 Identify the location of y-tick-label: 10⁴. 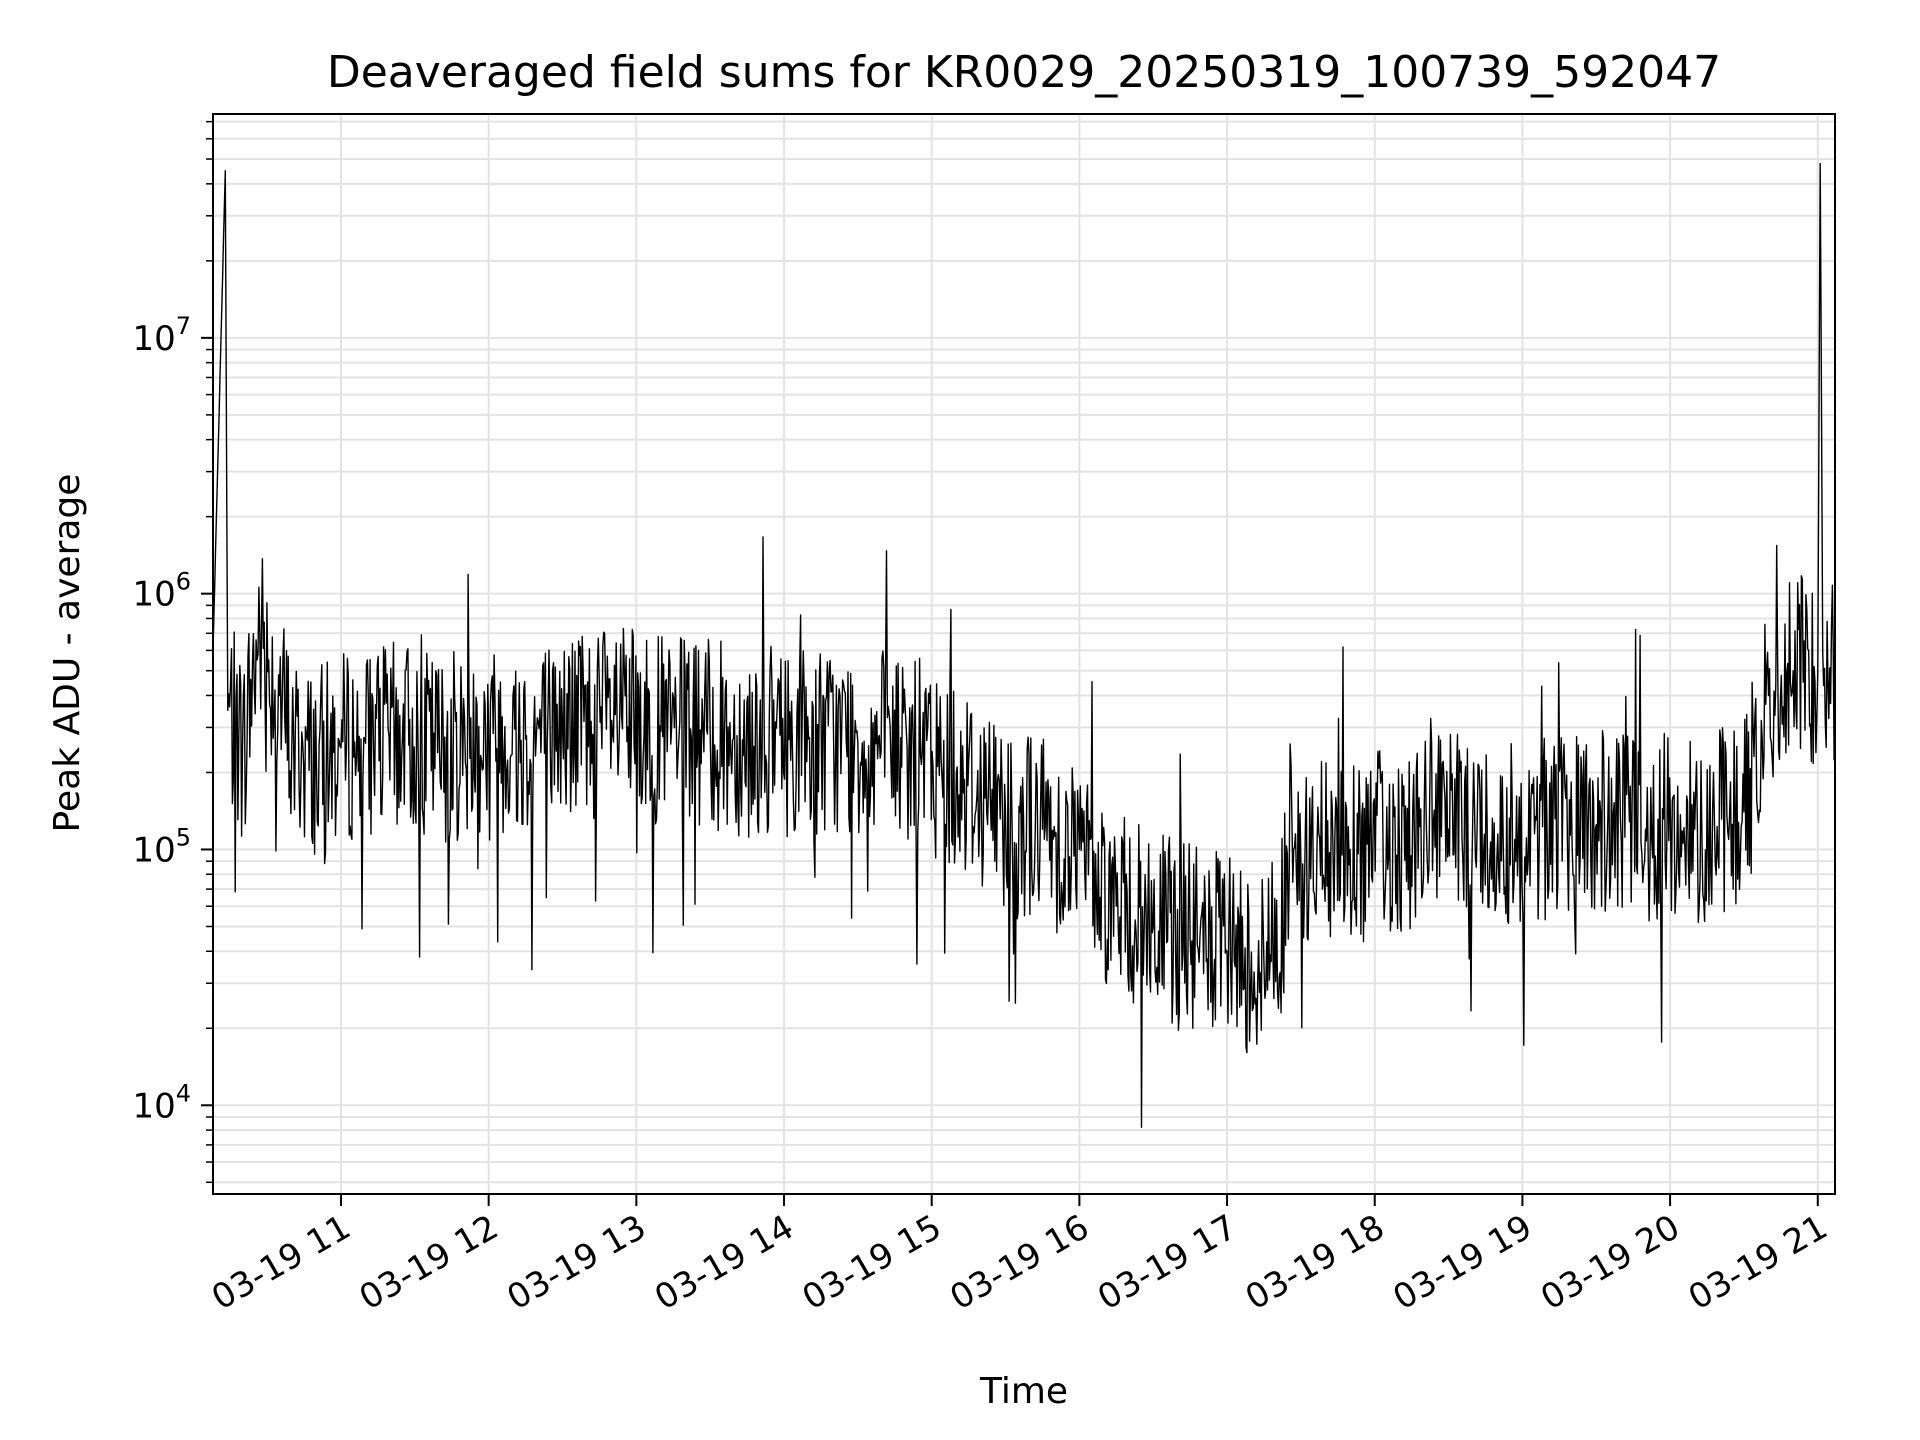
(161, 1102).